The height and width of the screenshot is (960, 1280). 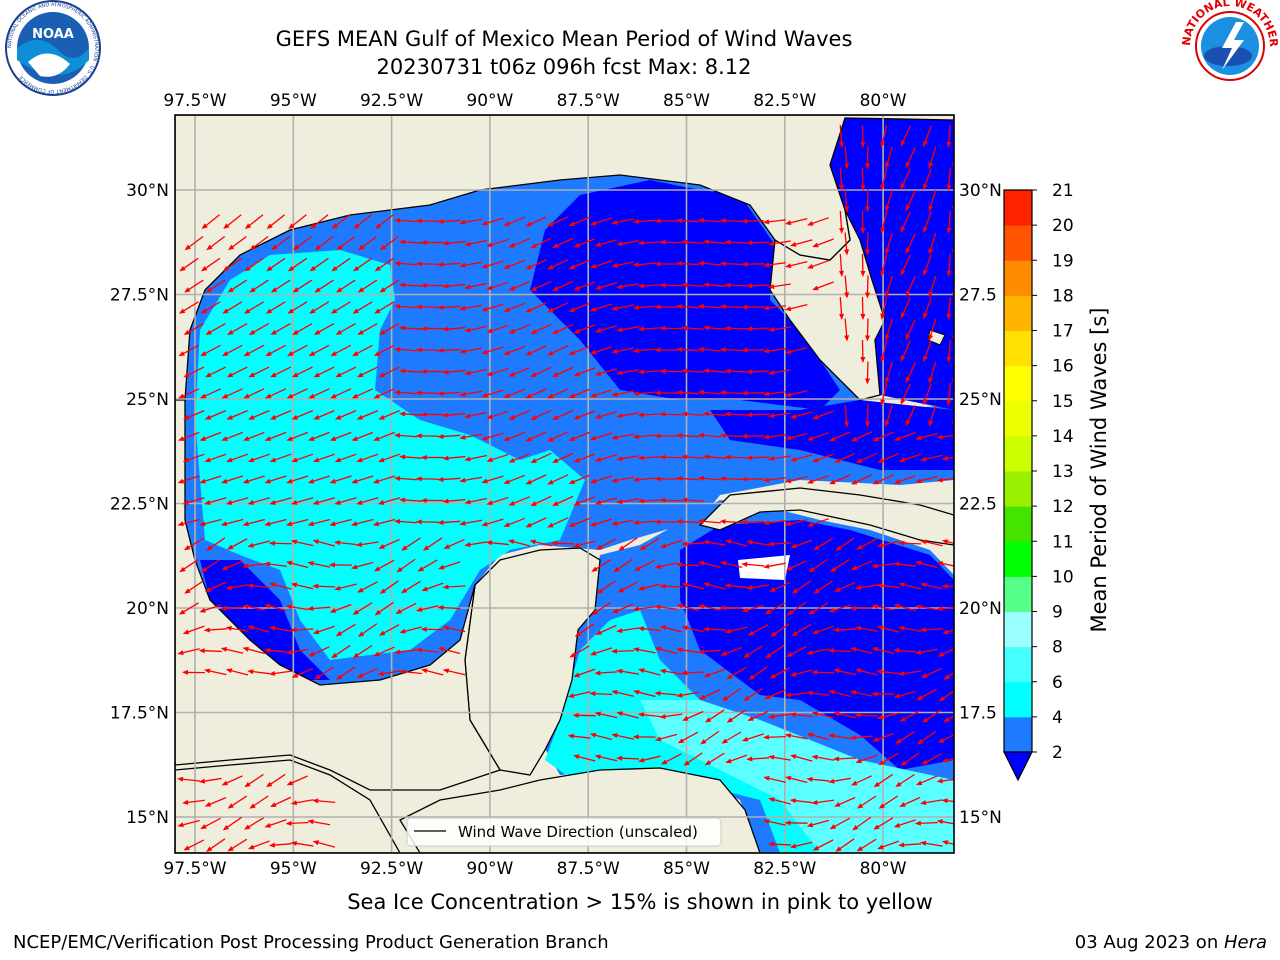 What do you see at coordinates (978, 714) in the screenshot?
I see `lat-label-right: 17.5` at bounding box center [978, 714].